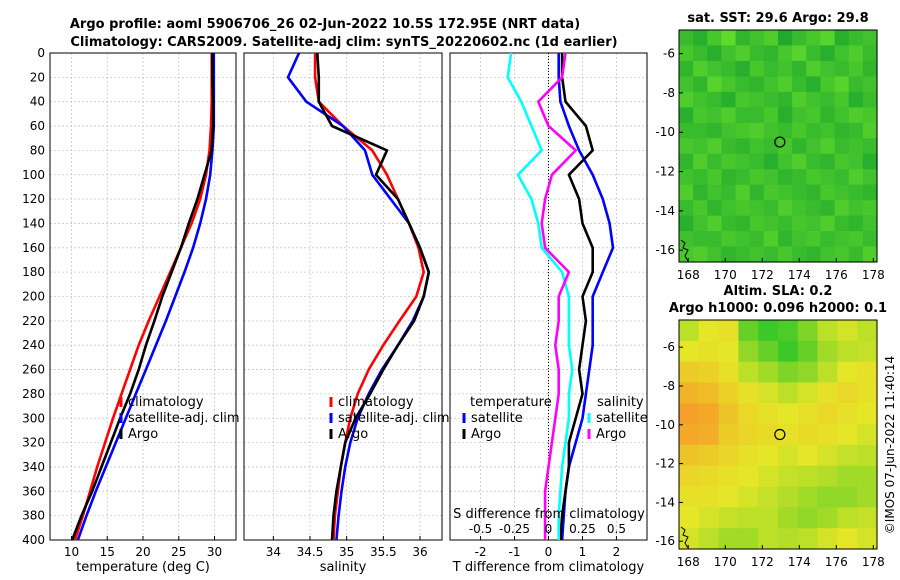 The image size is (900, 580). I want to click on x-tick-label: 176, so click(836, 275).